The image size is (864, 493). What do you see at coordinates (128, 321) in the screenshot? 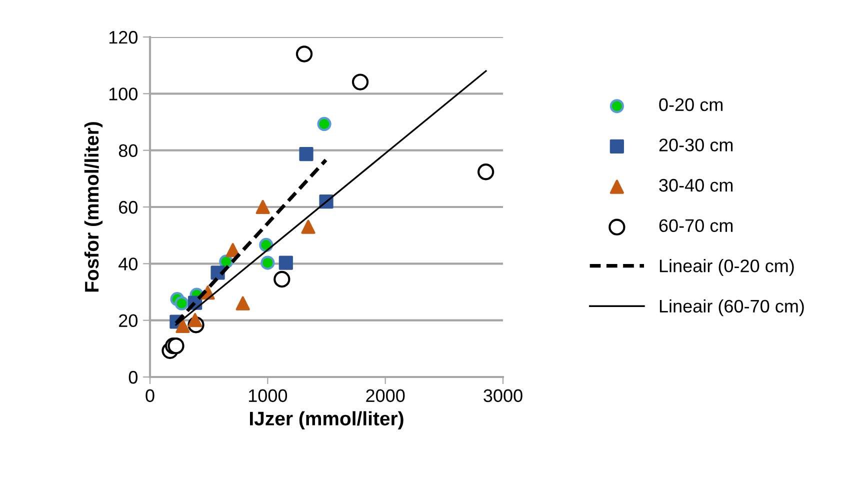
I see `y-tick-label: 20` at bounding box center [128, 321].